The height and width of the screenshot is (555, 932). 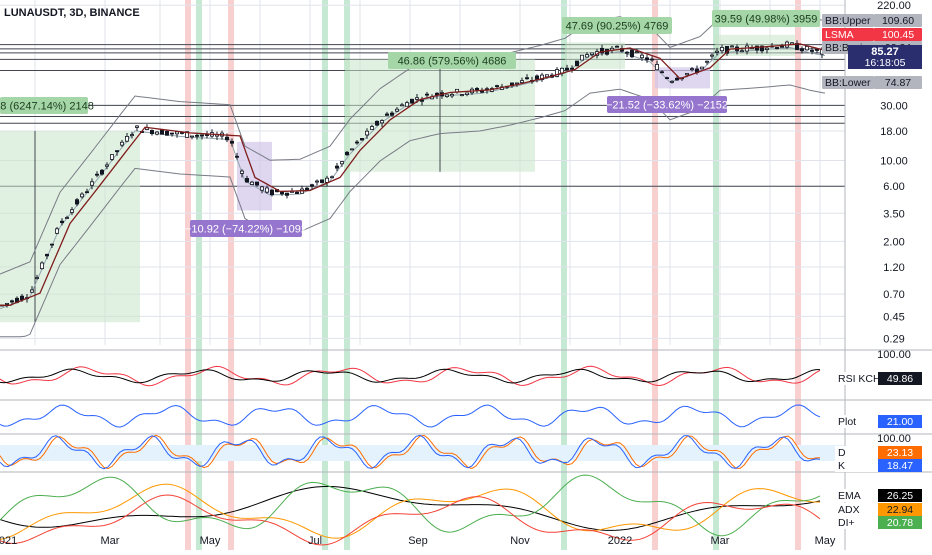 What do you see at coordinates (620, 541) in the screenshot?
I see `time-label: 2022` at bounding box center [620, 541].